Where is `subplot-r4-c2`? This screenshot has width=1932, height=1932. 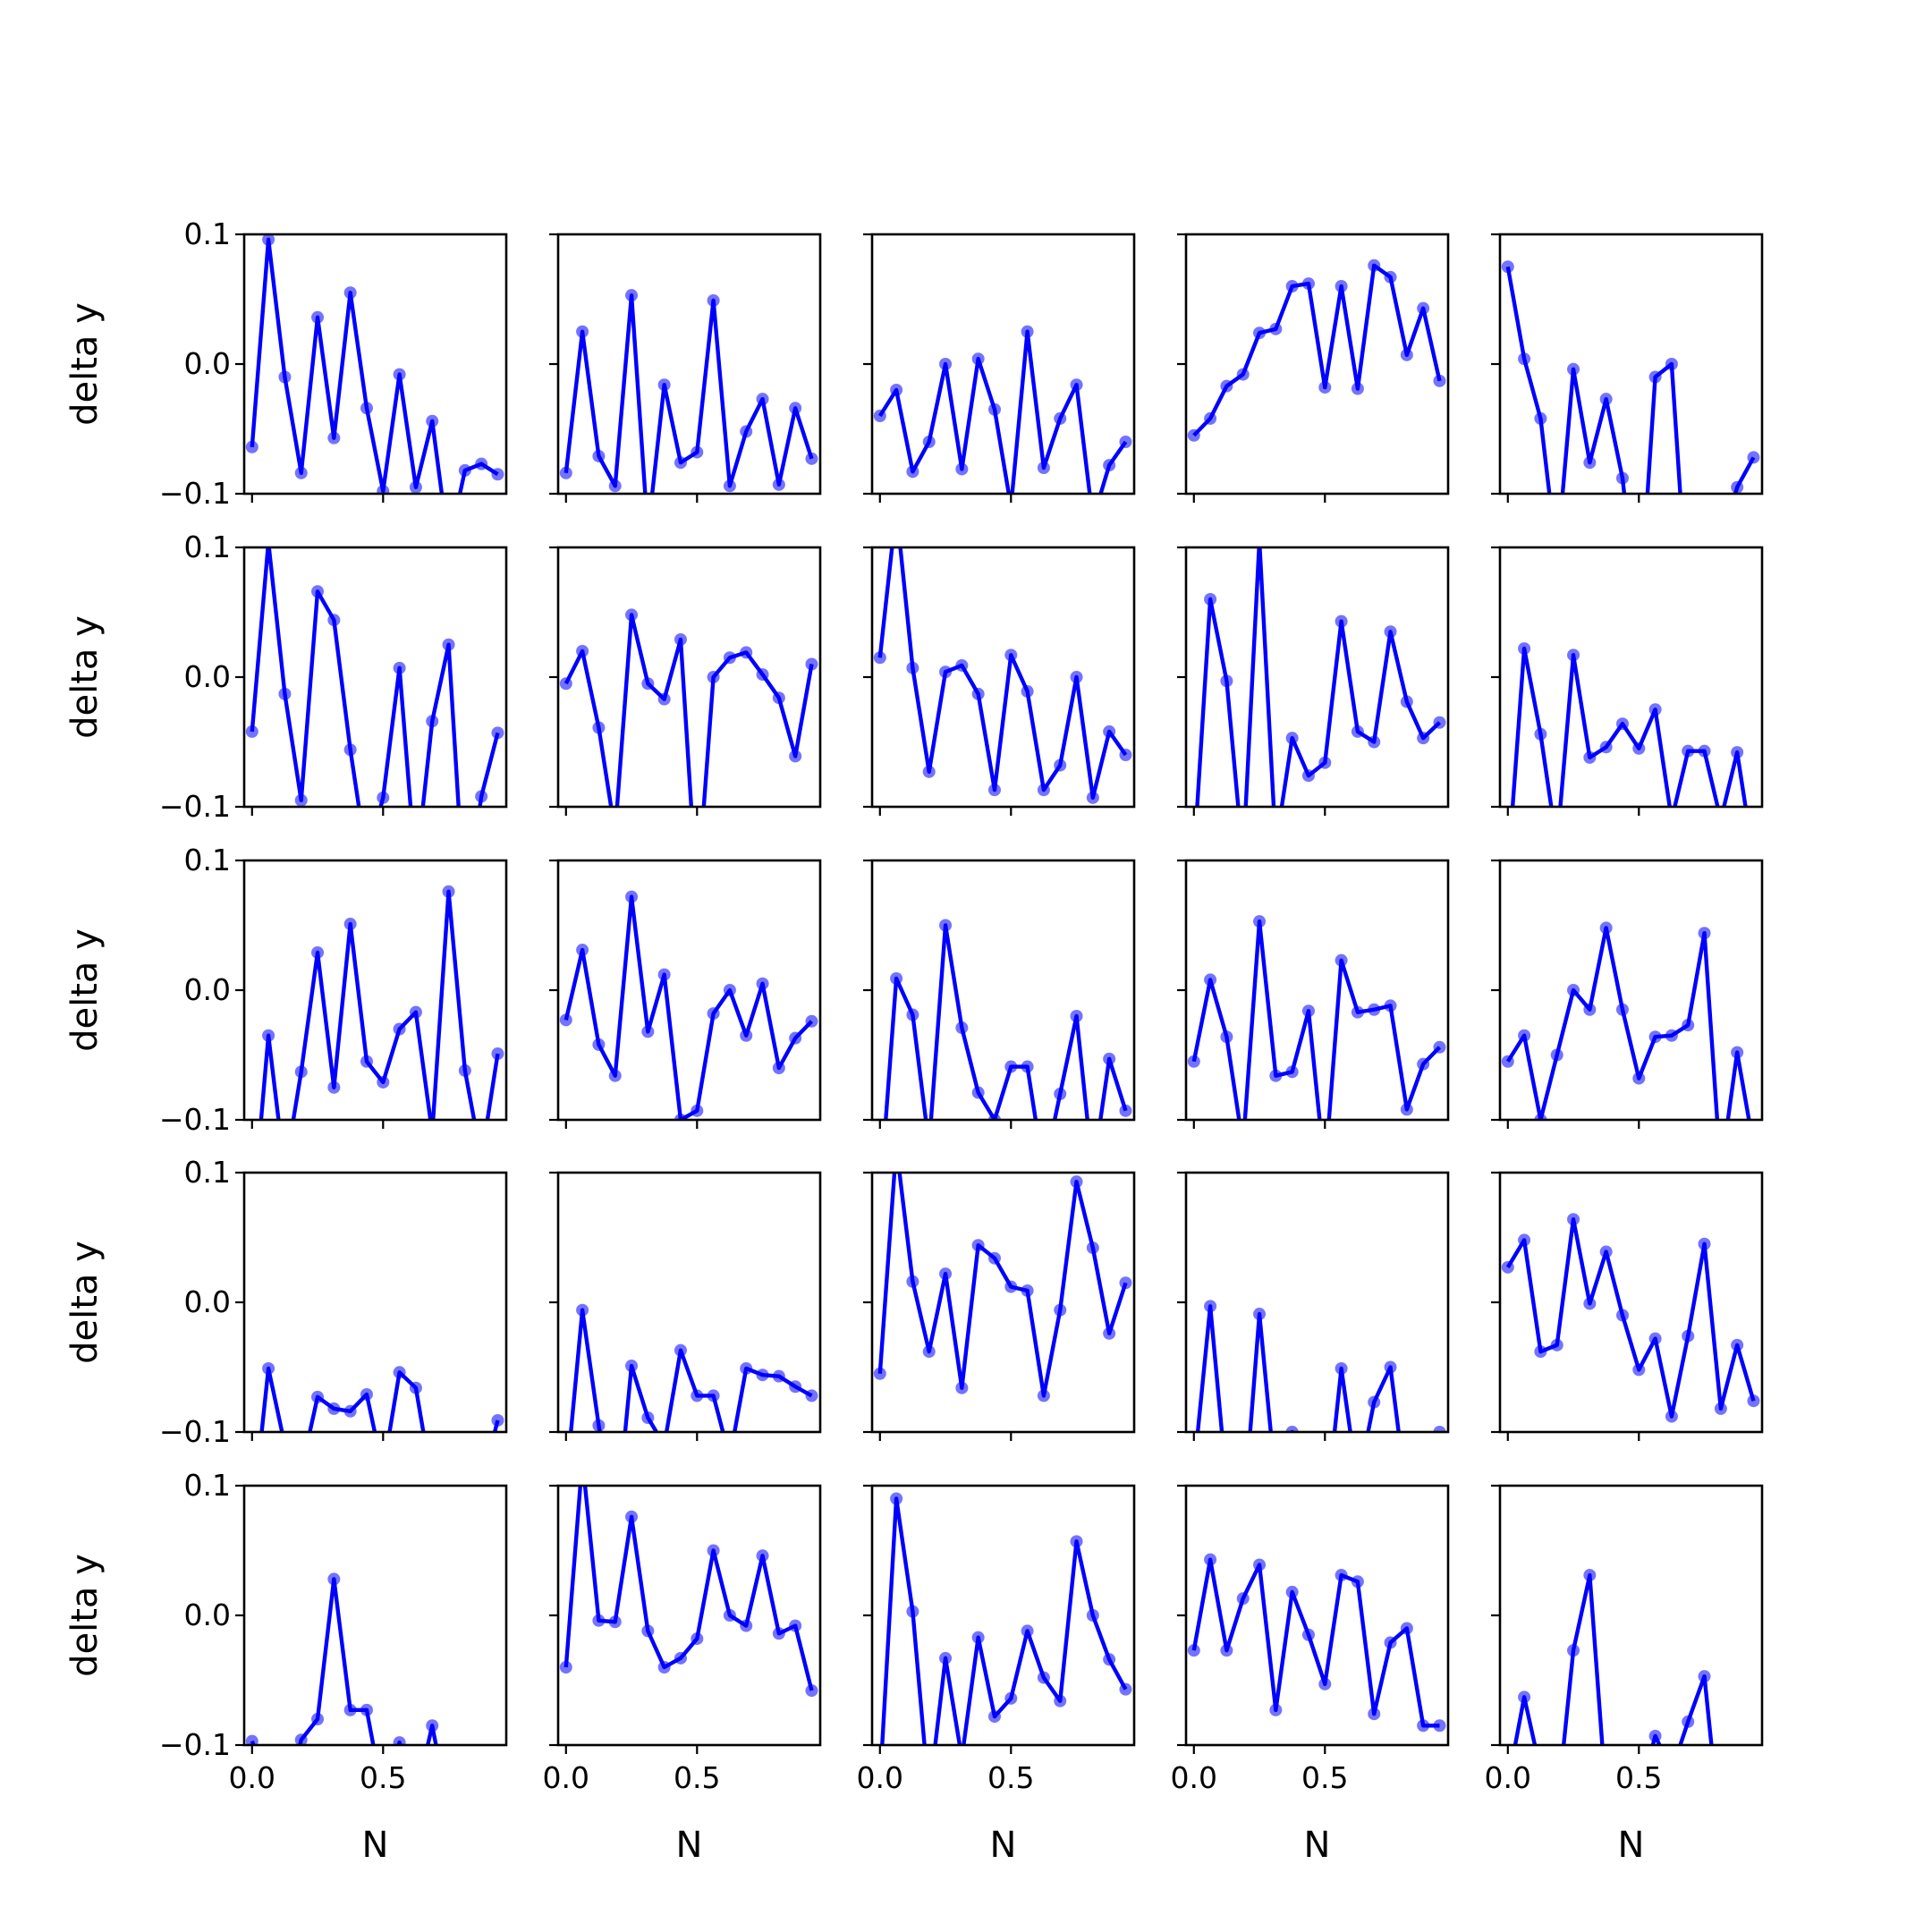
subplot-r4-c2 is located at coordinates (685, 1306).